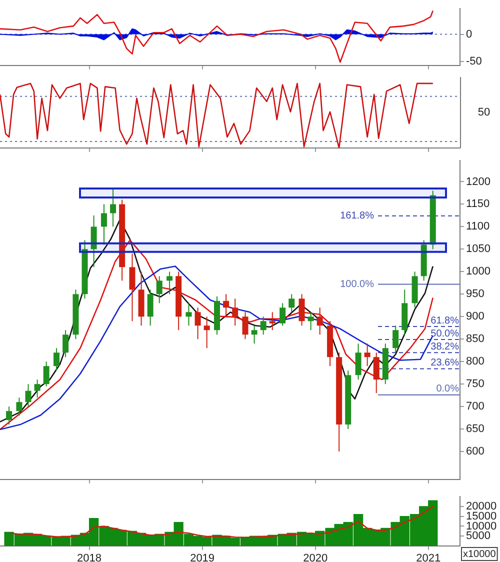 The height and width of the screenshot is (562, 500). What do you see at coordinates (475, 384) in the screenshot?
I see `y-tick-label: 750` at bounding box center [475, 384].